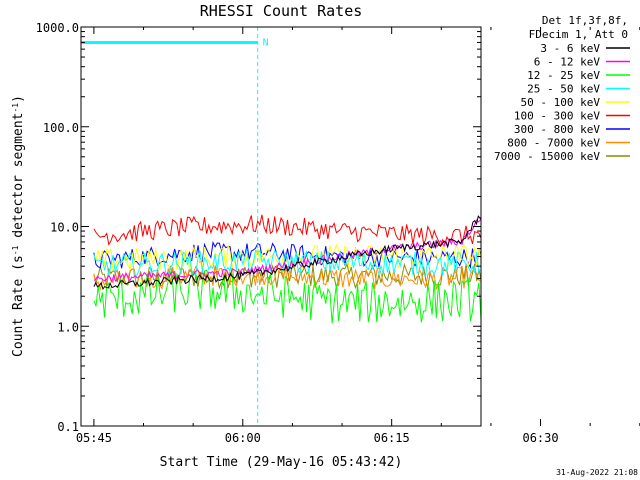 This screenshot has width=640, height=480. What do you see at coordinates (266, 42) in the screenshot?
I see `night-label-0: N` at bounding box center [266, 42].